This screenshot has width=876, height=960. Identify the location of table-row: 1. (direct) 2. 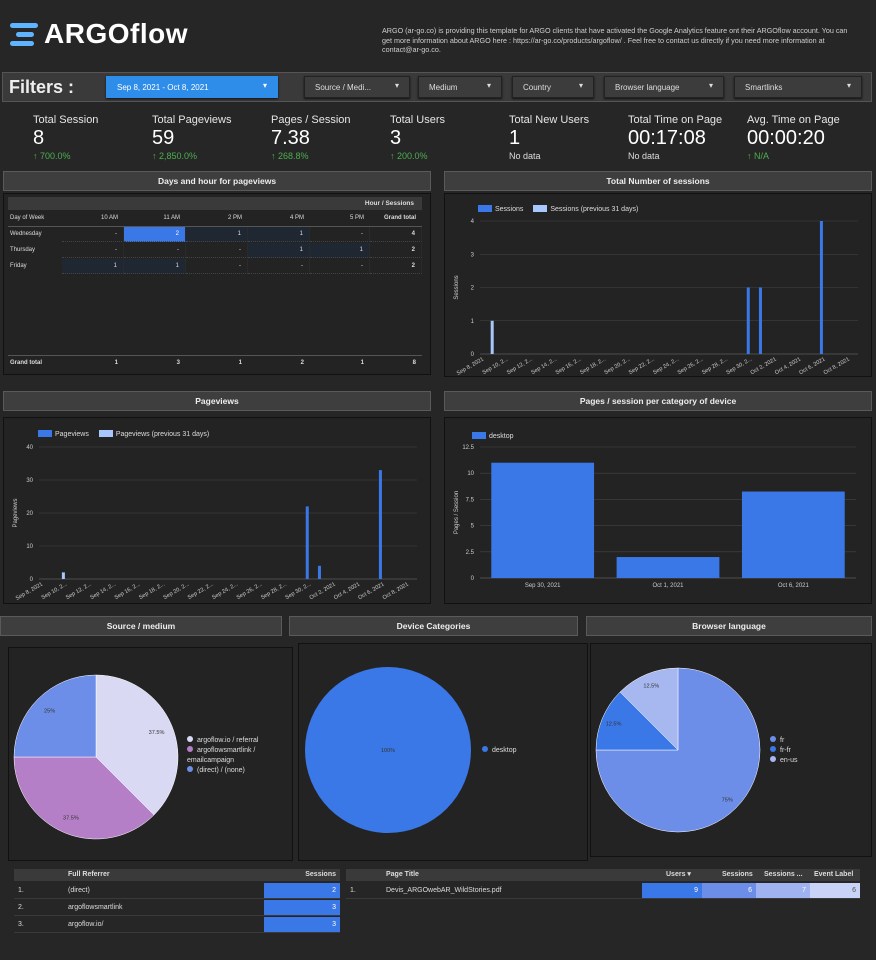
(177, 891).